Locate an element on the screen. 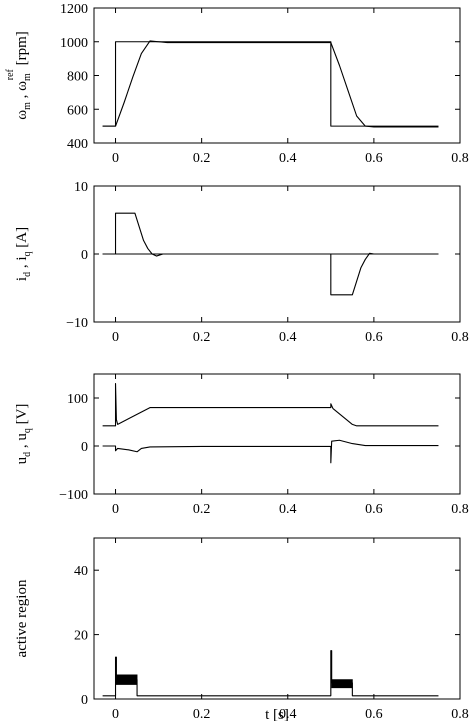 This screenshot has height=721, width=474. series-3-band is located at coordinates (342, 684).